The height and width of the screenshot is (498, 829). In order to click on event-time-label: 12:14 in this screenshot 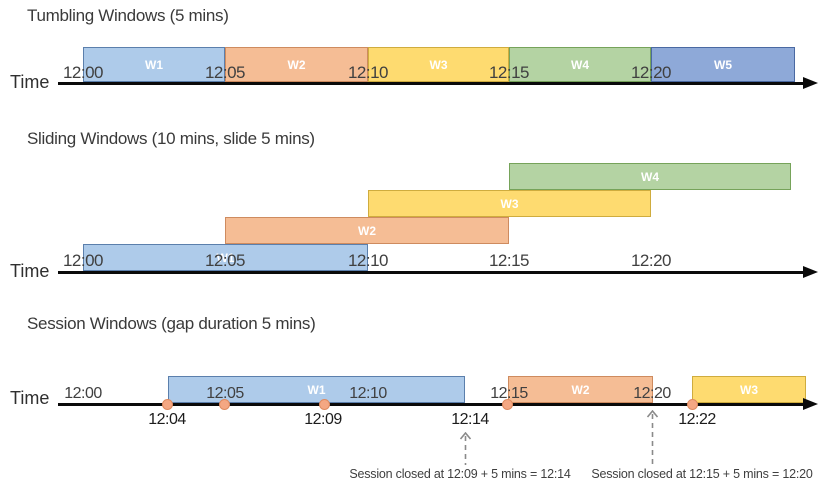, I will do `click(470, 419)`.